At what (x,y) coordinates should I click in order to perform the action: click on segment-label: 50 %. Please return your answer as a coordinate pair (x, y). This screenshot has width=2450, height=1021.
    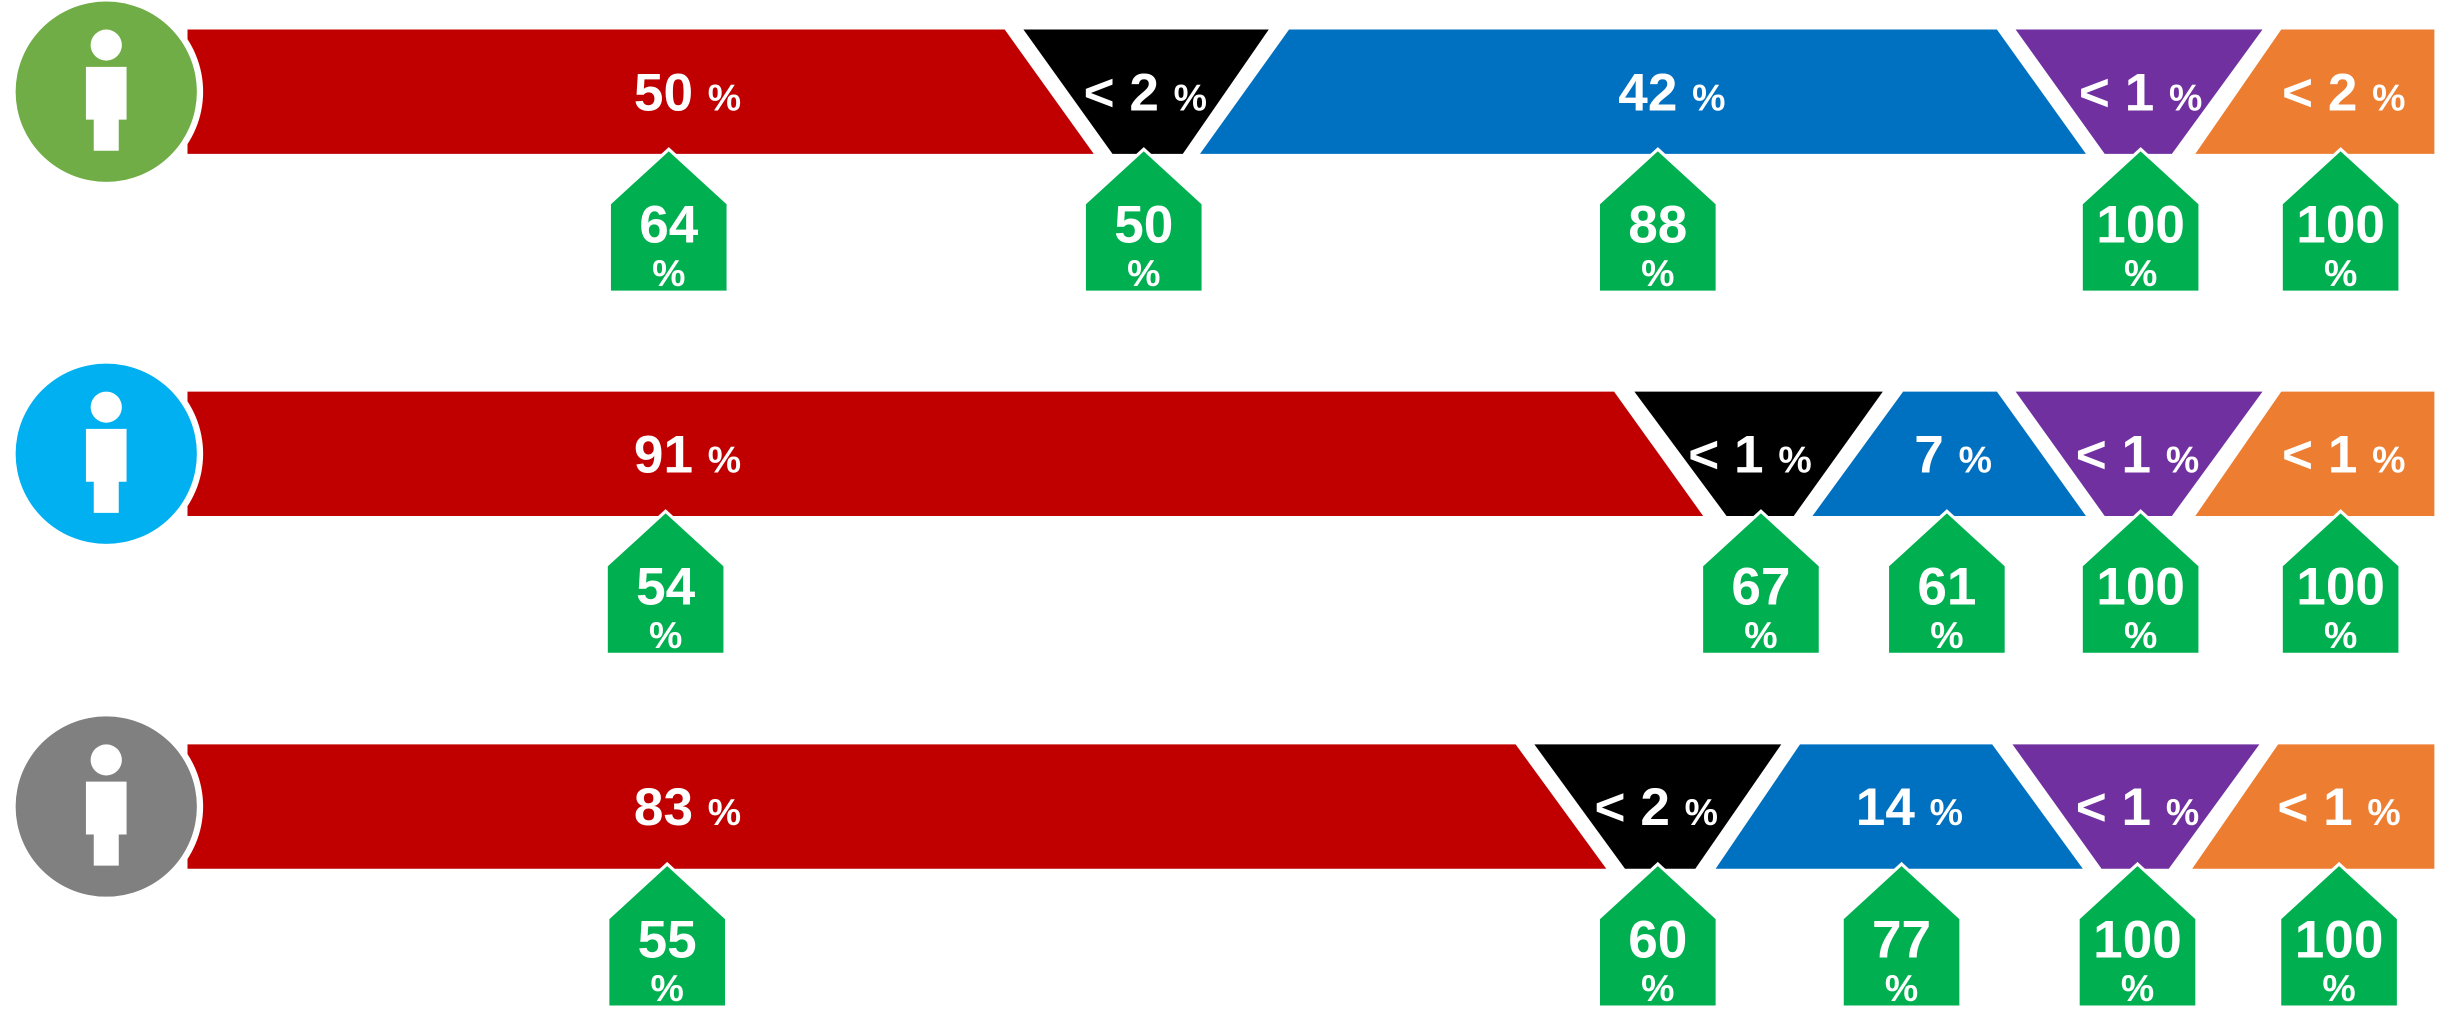
    Looking at the image, I should click on (687, 92).